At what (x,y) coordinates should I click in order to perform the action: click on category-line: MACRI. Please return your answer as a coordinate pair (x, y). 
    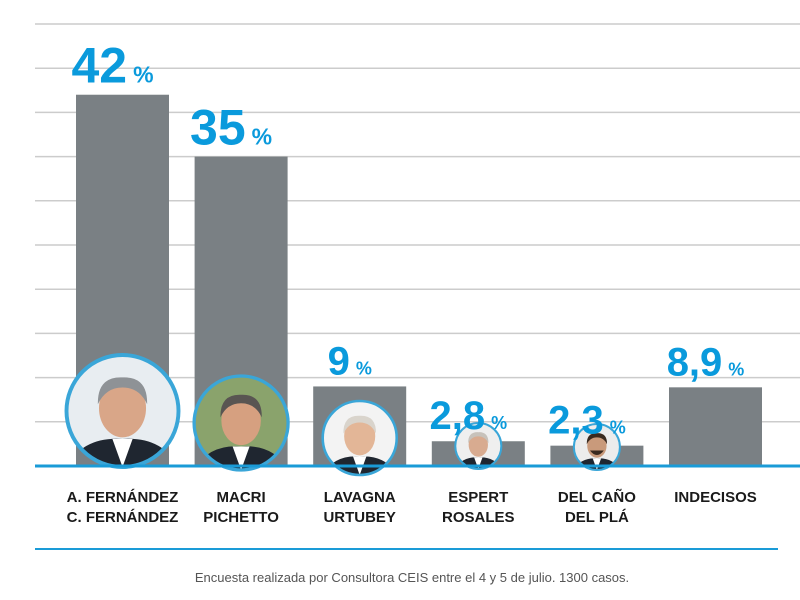
    Looking at the image, I should click on (241, 497).